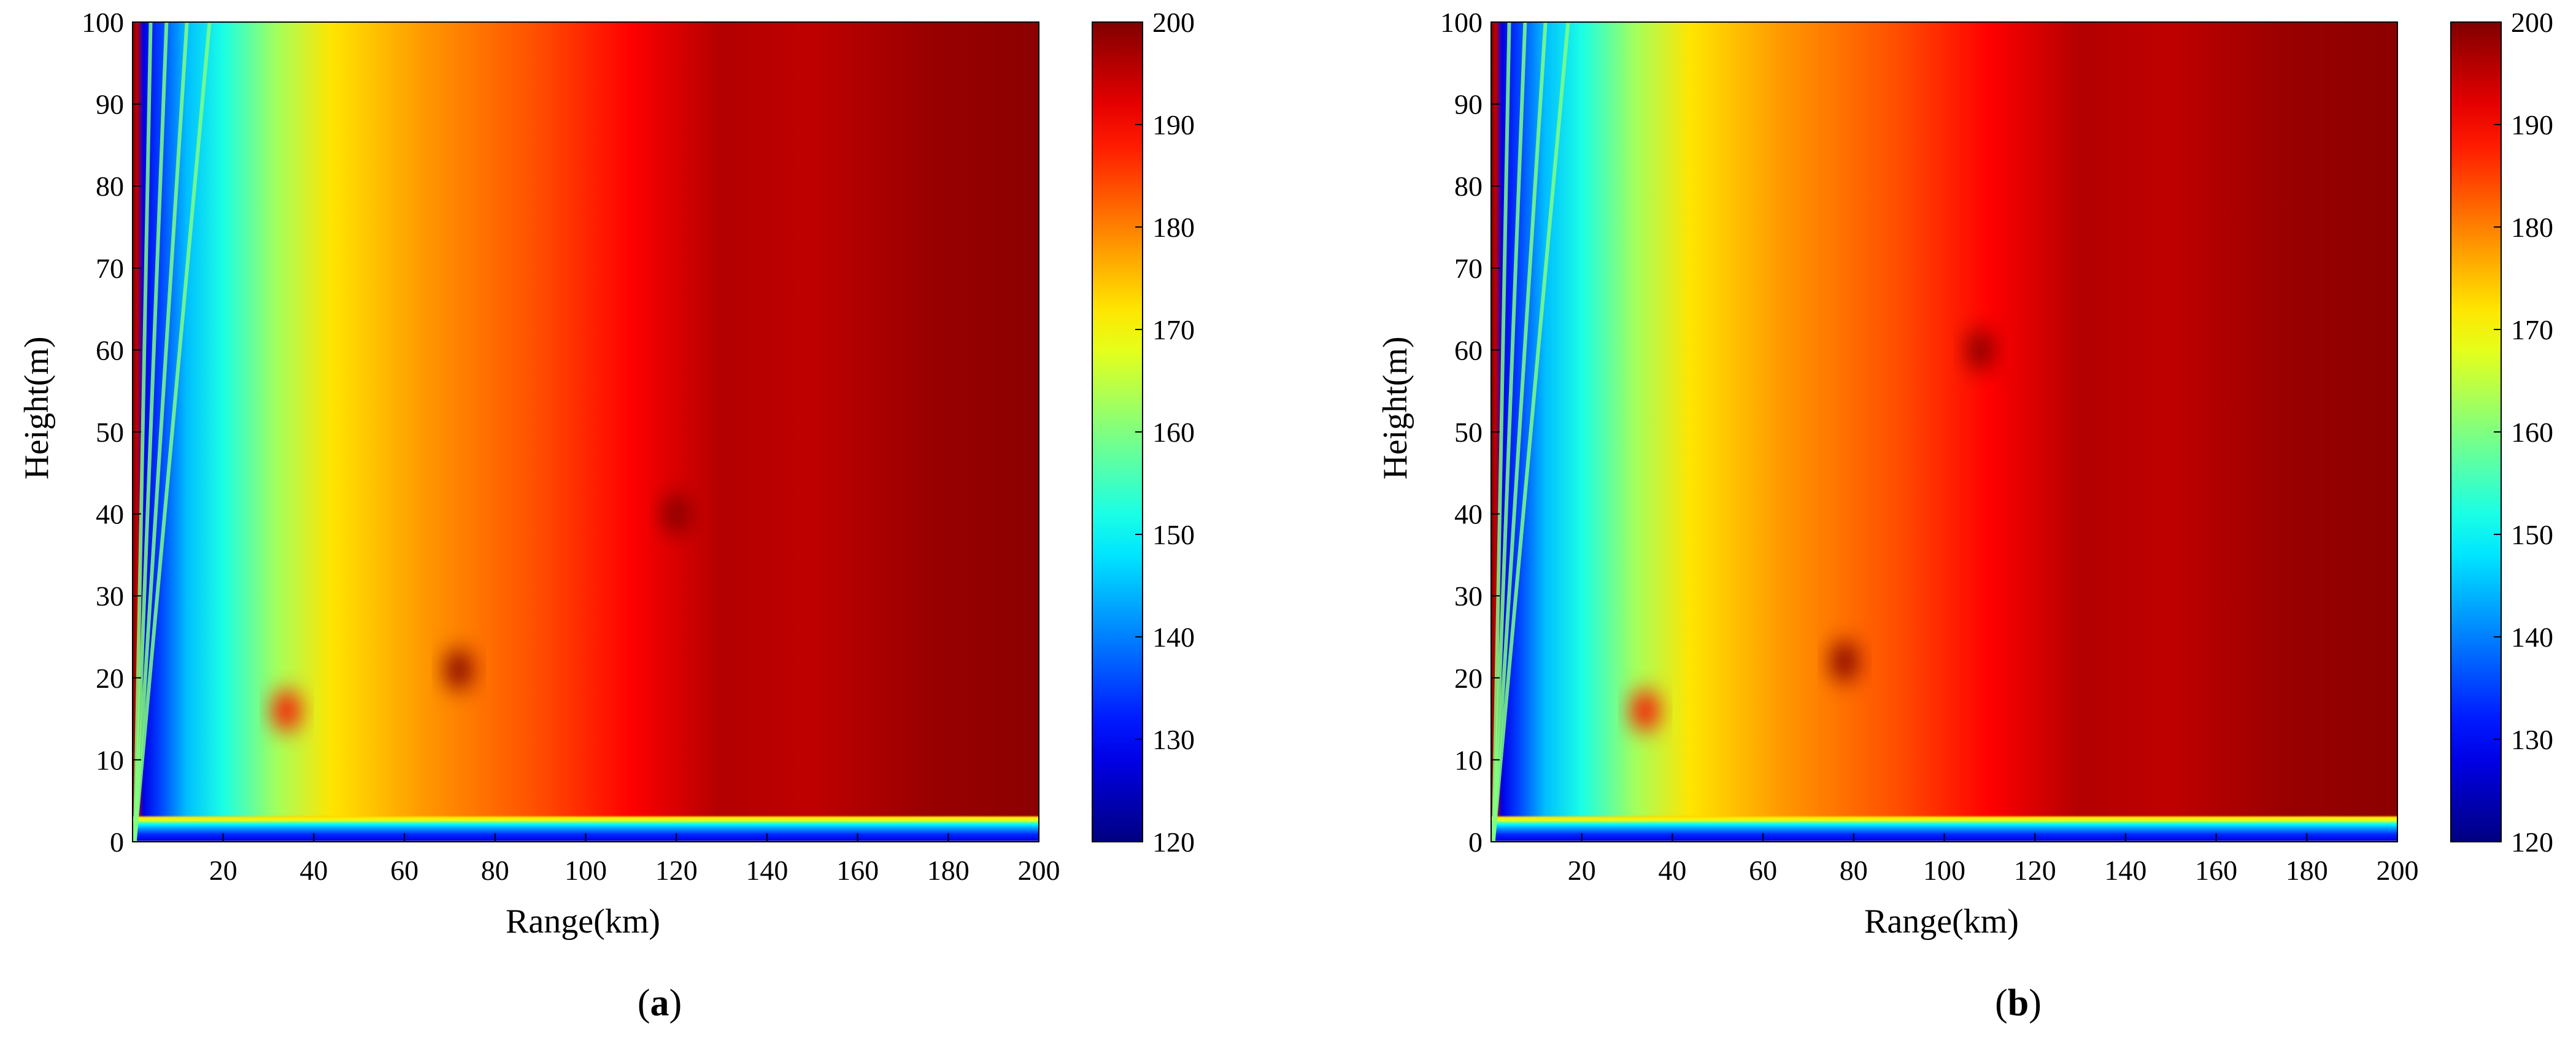 The width and height of the screenshot is (2576, 1051). What do you see at coordinates (659, 1003) in the screenshot?
I see `panel-caption-a: (a)` at bounding box center [659, 1003].